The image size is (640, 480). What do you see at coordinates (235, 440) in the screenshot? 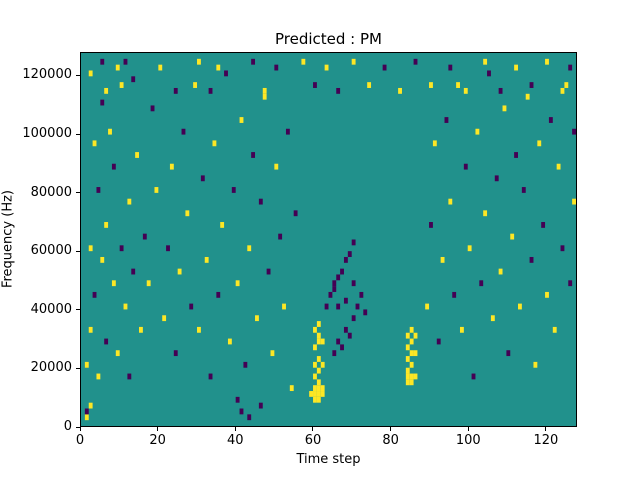
I see `x-tick-label: 40` at bounding box center [235, 440].